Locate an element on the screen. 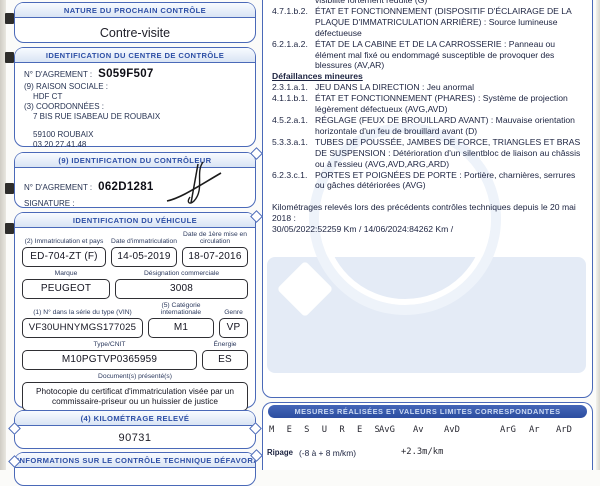  center-phone: 03.20.27.41.48 is located at coordinates (60, 145).